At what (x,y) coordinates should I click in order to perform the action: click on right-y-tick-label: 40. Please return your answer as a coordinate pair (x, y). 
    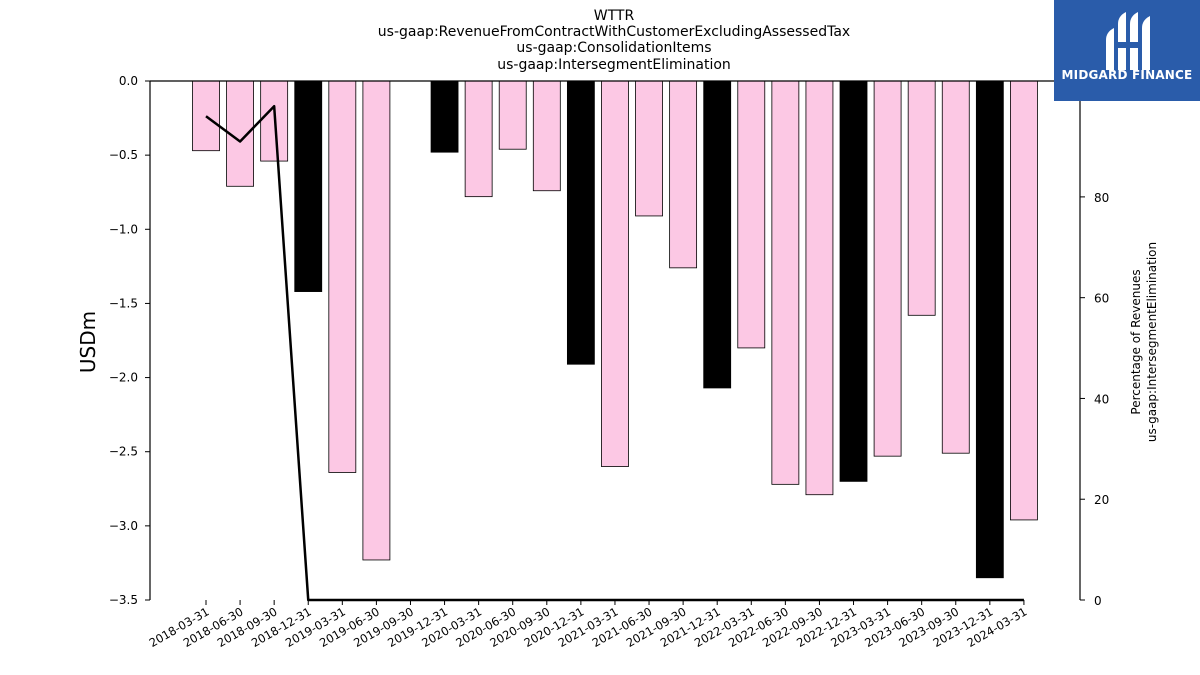
    Looking at the image, I should click on (1101, 399).